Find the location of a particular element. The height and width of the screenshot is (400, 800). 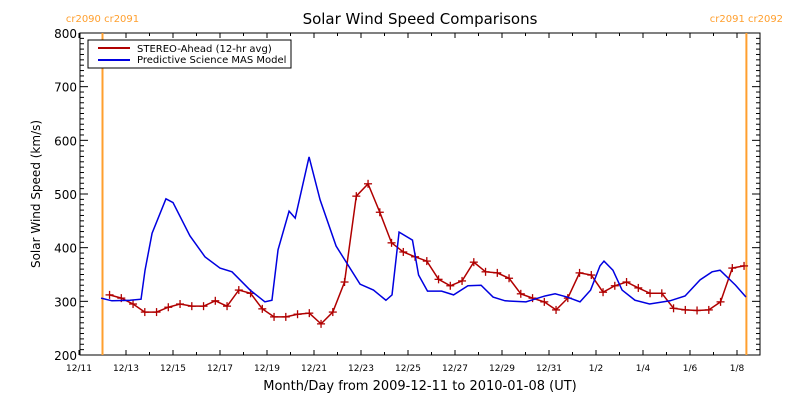

y-tick-label: 400 is located at coordinates (65, 249).